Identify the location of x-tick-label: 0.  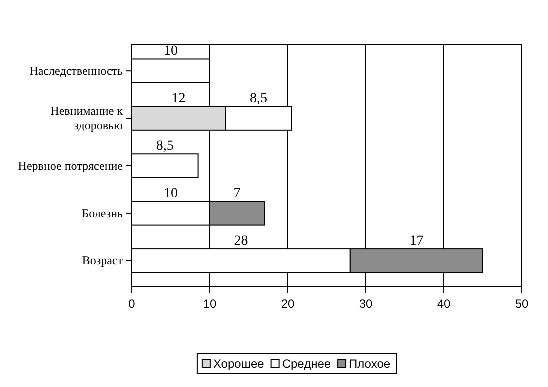
(132, 304).